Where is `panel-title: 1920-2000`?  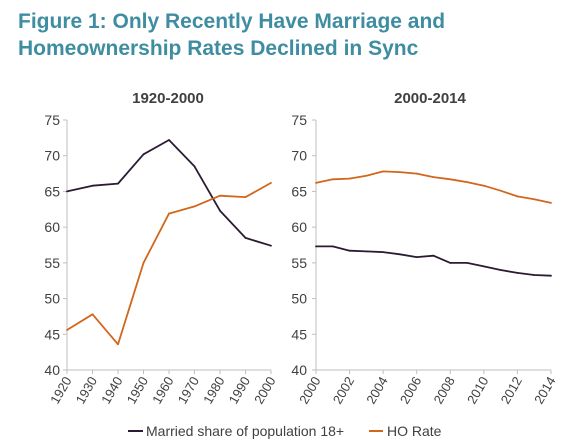 panel-title: 1920-2000 is located at coordinates (168, 98).